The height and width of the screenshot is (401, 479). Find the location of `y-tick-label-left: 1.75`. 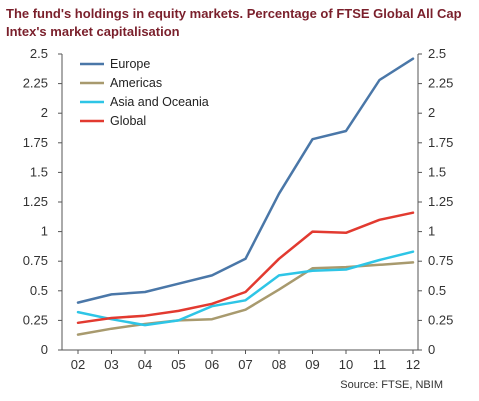

y-tick-label-left: 1.75 is located at coordinates (35, 142).